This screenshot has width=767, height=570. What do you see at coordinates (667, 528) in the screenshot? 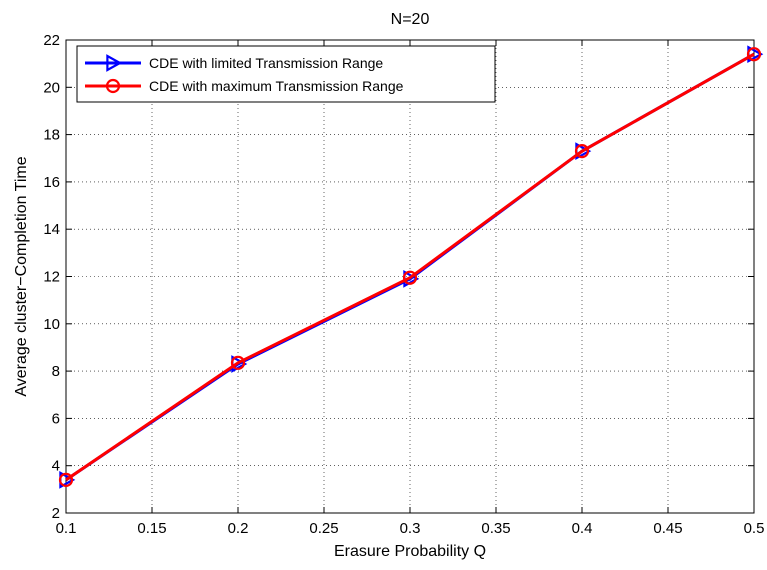
I see `x-tick-label: 0.45` at bounding box center [667, 528].